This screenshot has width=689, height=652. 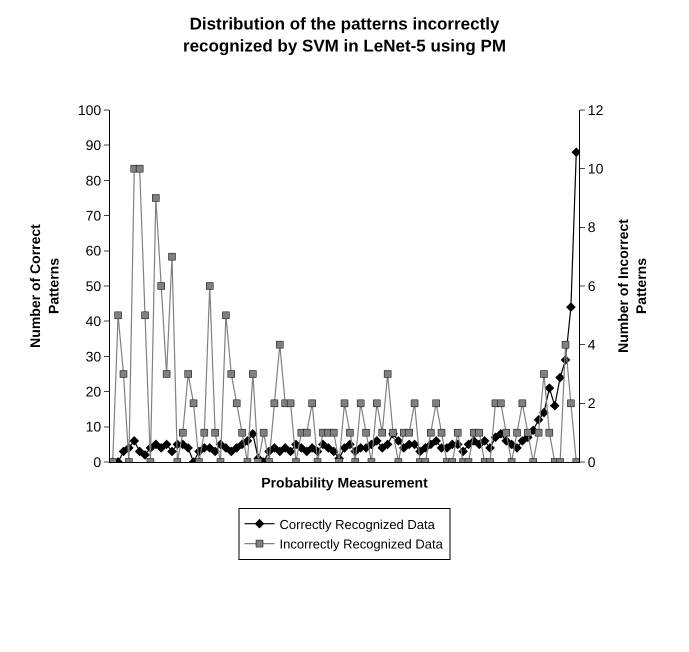 I want to click on y2-tick-label: 8, so click(x=592, y=227).